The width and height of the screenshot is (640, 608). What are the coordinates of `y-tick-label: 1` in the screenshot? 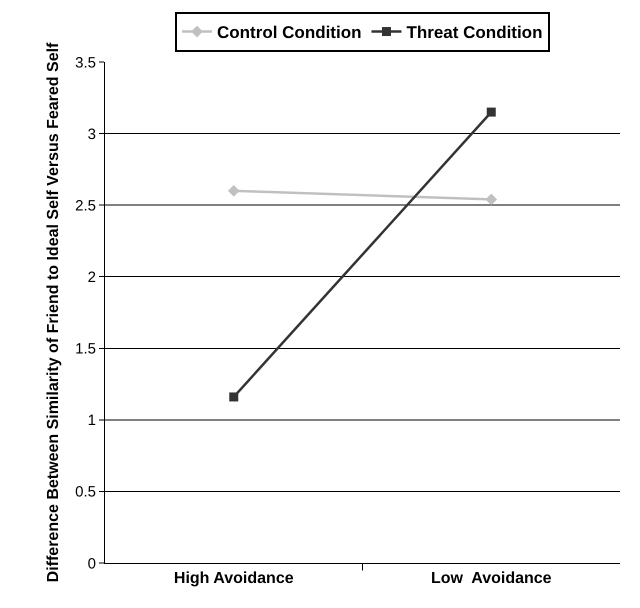 It's located at (92, 421).